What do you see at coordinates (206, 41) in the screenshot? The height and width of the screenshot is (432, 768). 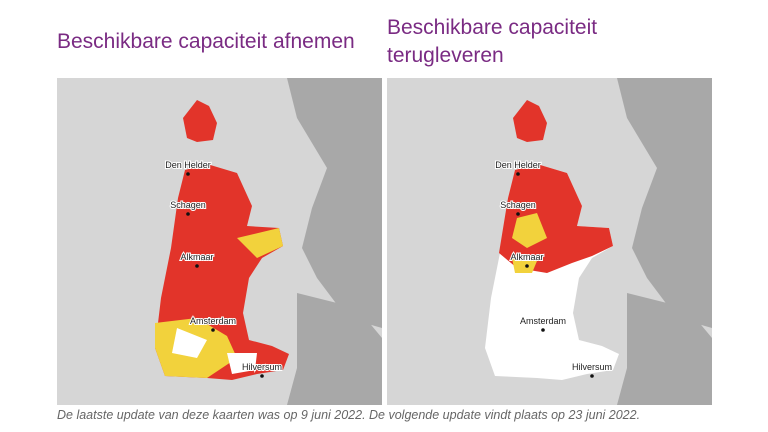 I see `map-title: Beschikbare capaciteit afnemen` at bounding box center [206, 41].